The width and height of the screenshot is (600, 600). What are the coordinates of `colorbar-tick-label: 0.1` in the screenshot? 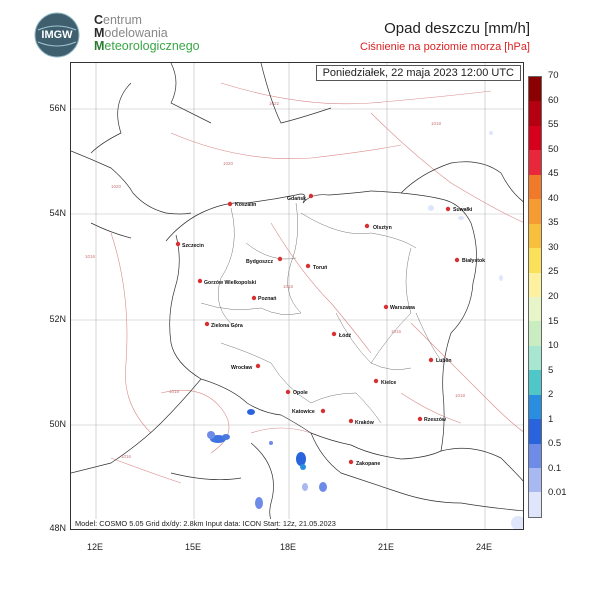 It's located at (555, 468).